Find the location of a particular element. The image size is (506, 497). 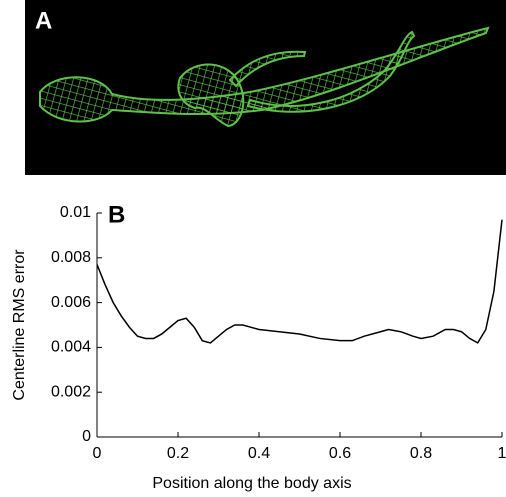

y-axis-title: Centerline RMS error is located at coordinates (19, 325).